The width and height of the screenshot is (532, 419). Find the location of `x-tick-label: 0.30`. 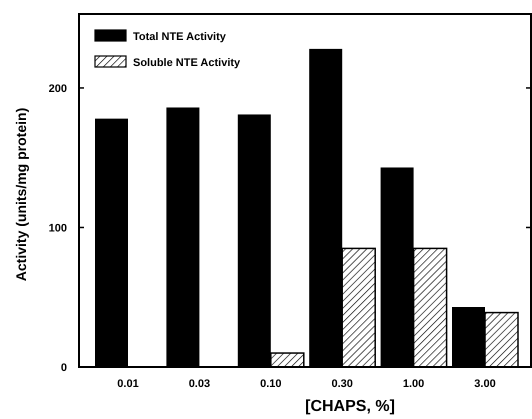

x-tick-label: 0.30 is located at coordinates (342, 384).